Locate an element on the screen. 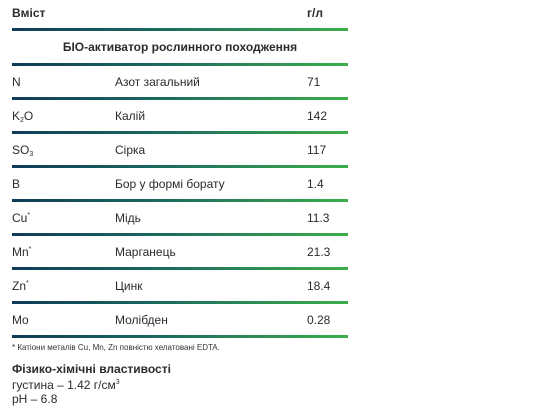 The width and height of the screenshot is (559, 413). section-title: БІО-активатор рослинного походження is located at coordinates (180, 47).